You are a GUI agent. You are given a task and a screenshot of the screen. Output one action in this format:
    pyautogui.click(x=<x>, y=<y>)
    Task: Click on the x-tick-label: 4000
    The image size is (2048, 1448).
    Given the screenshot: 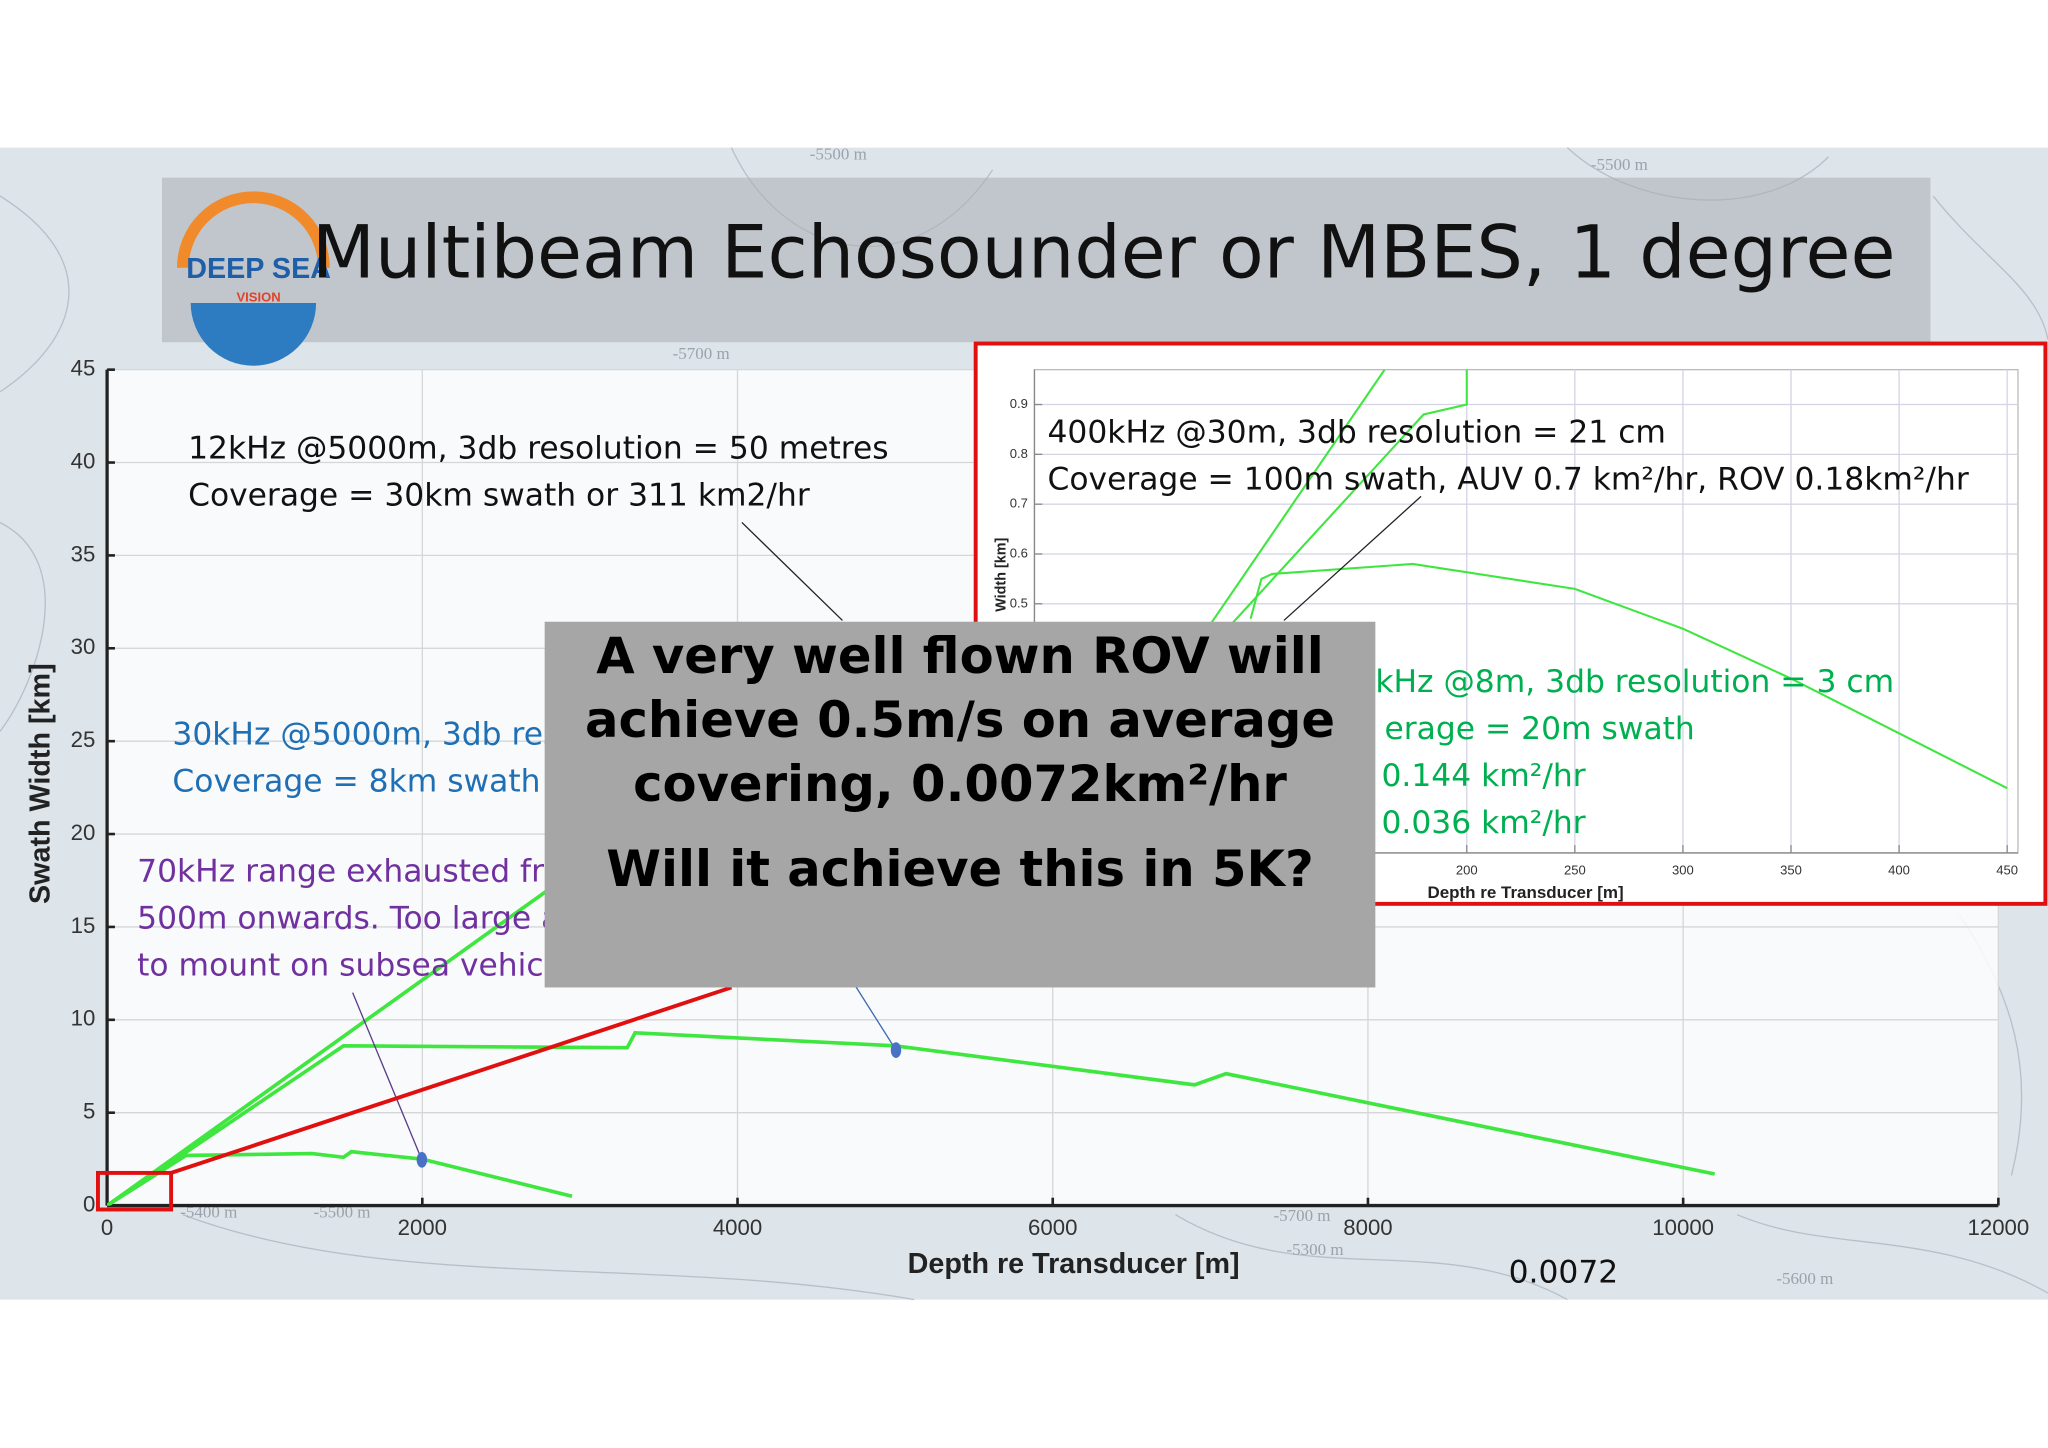 What is the action you would take?
    pyautogui.click(x=737, y=1227)
    